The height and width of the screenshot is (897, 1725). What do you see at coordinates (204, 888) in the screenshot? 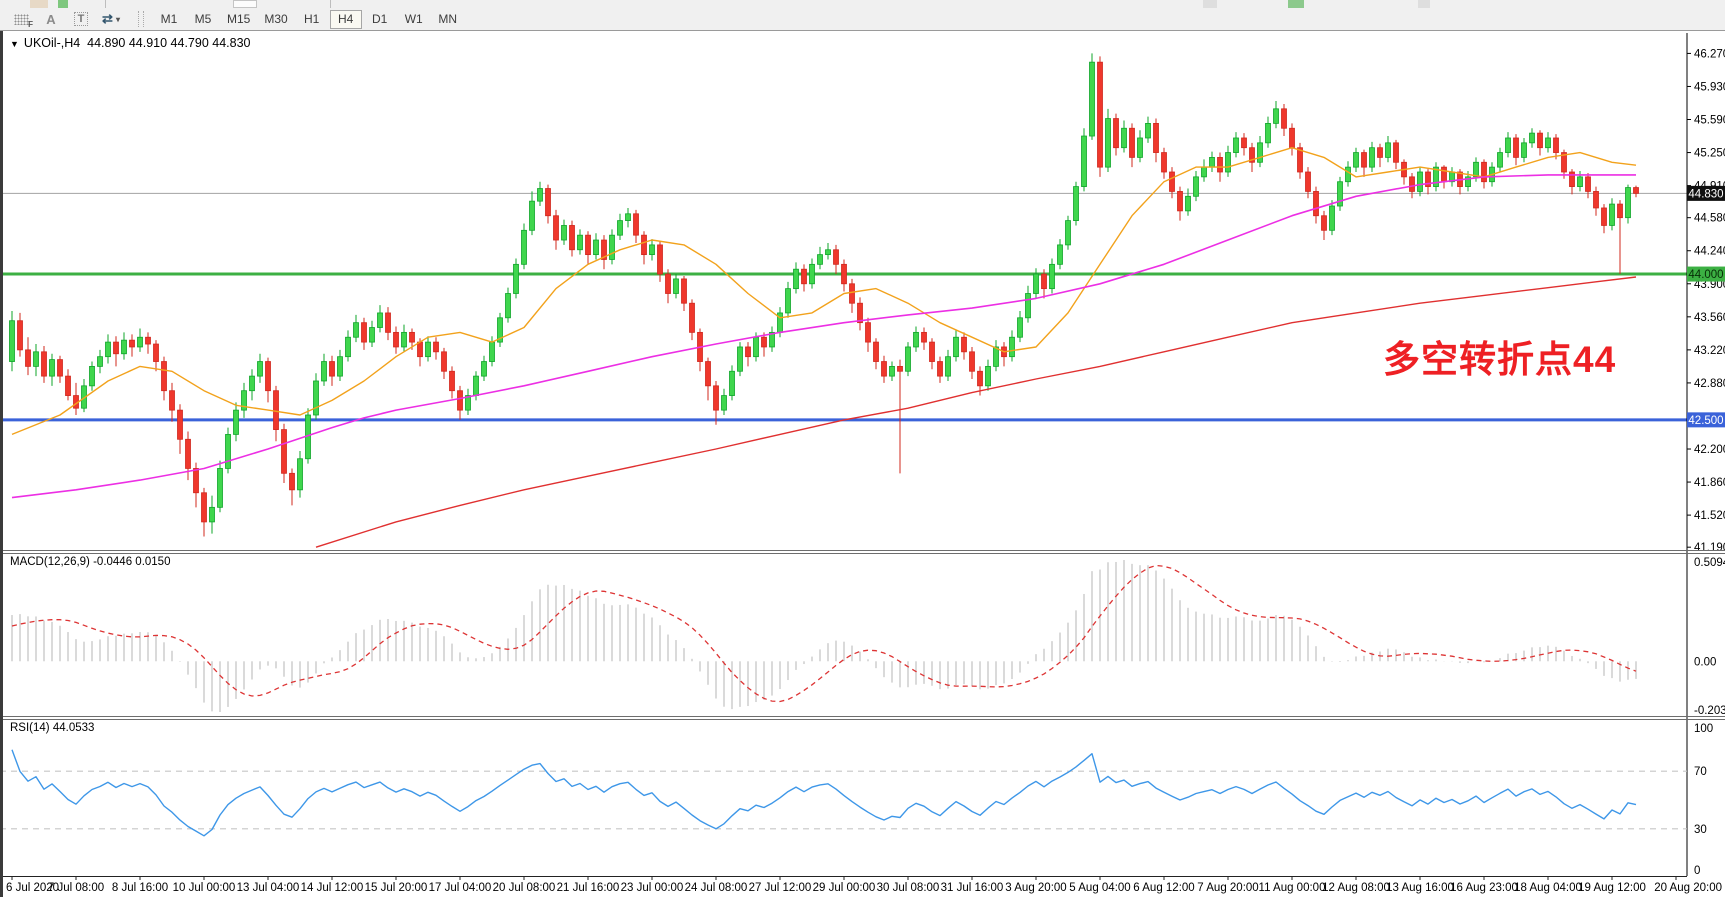
I see `svg-text: 10 Jul 00:00` at bounding box center [204, 888].